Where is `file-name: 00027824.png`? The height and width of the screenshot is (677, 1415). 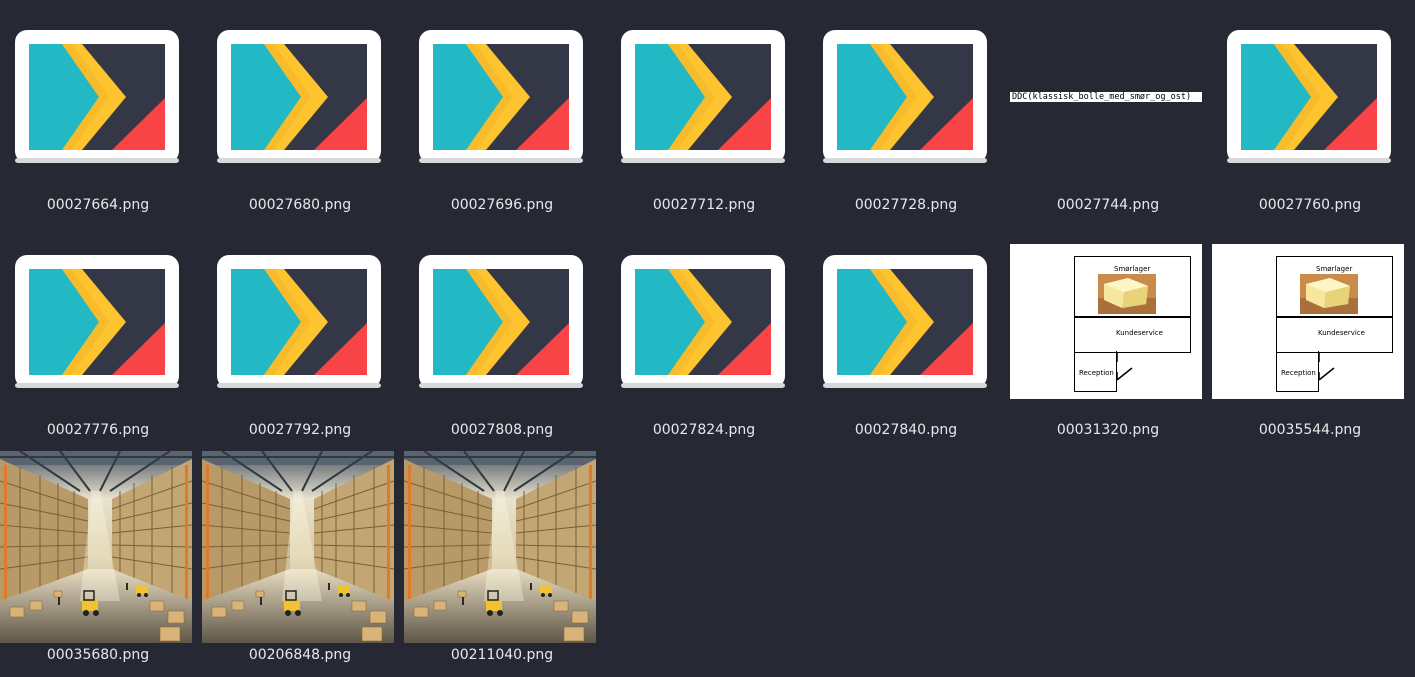 file-name: 00027824.png is located at coordinates (704, 430).